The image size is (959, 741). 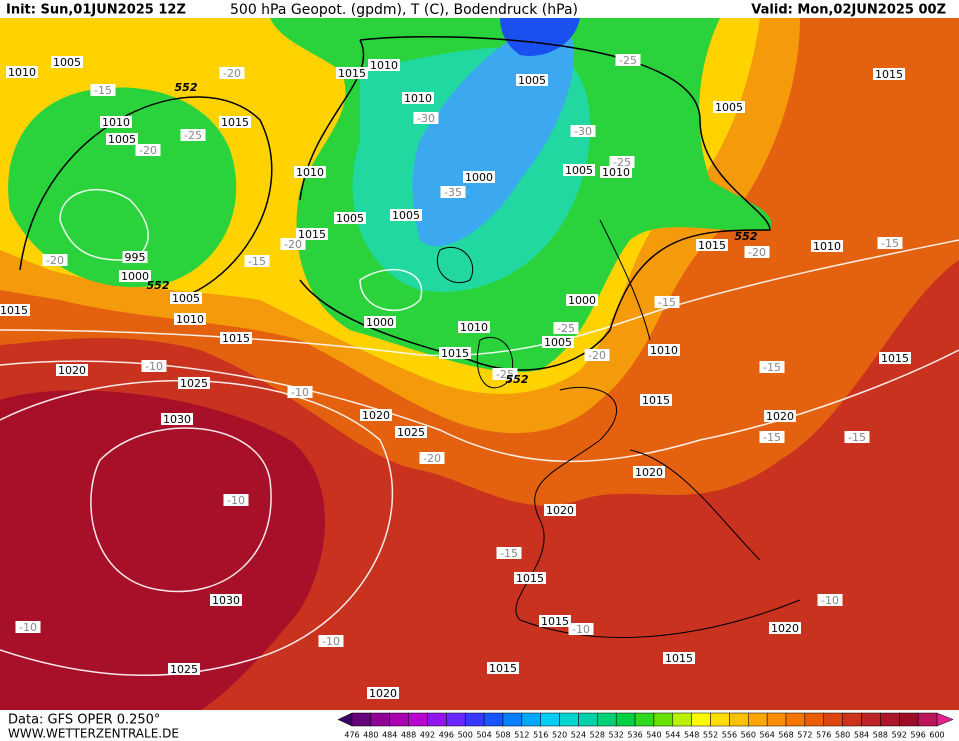 I want to click on pressure-label: 1030, so click(x=226, y=600).